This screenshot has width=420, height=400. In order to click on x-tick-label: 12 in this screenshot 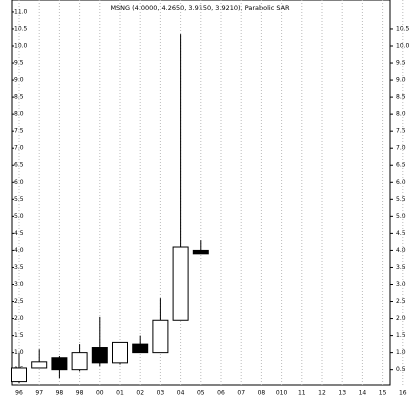, I will do `click(322, 393)`.